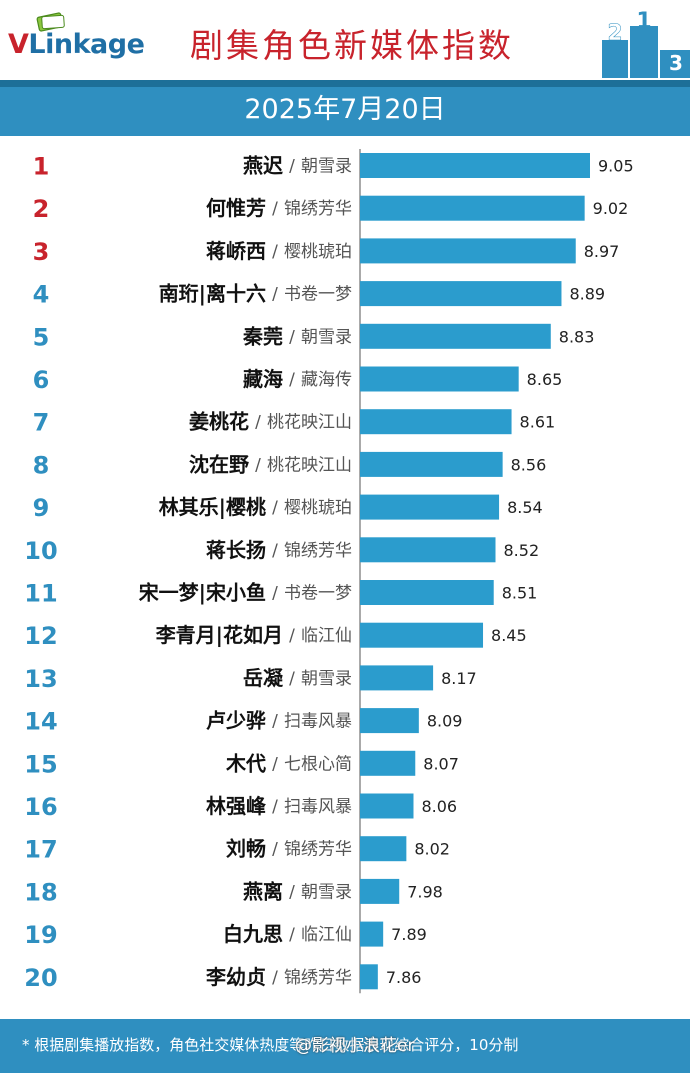  Describe the element at coordinates (270, 1045) in the screenshot. I see `footnote: * 根据剧集播放指数，角色社交媒体热度等昨日数据表现综合评分，10分制` at that location.